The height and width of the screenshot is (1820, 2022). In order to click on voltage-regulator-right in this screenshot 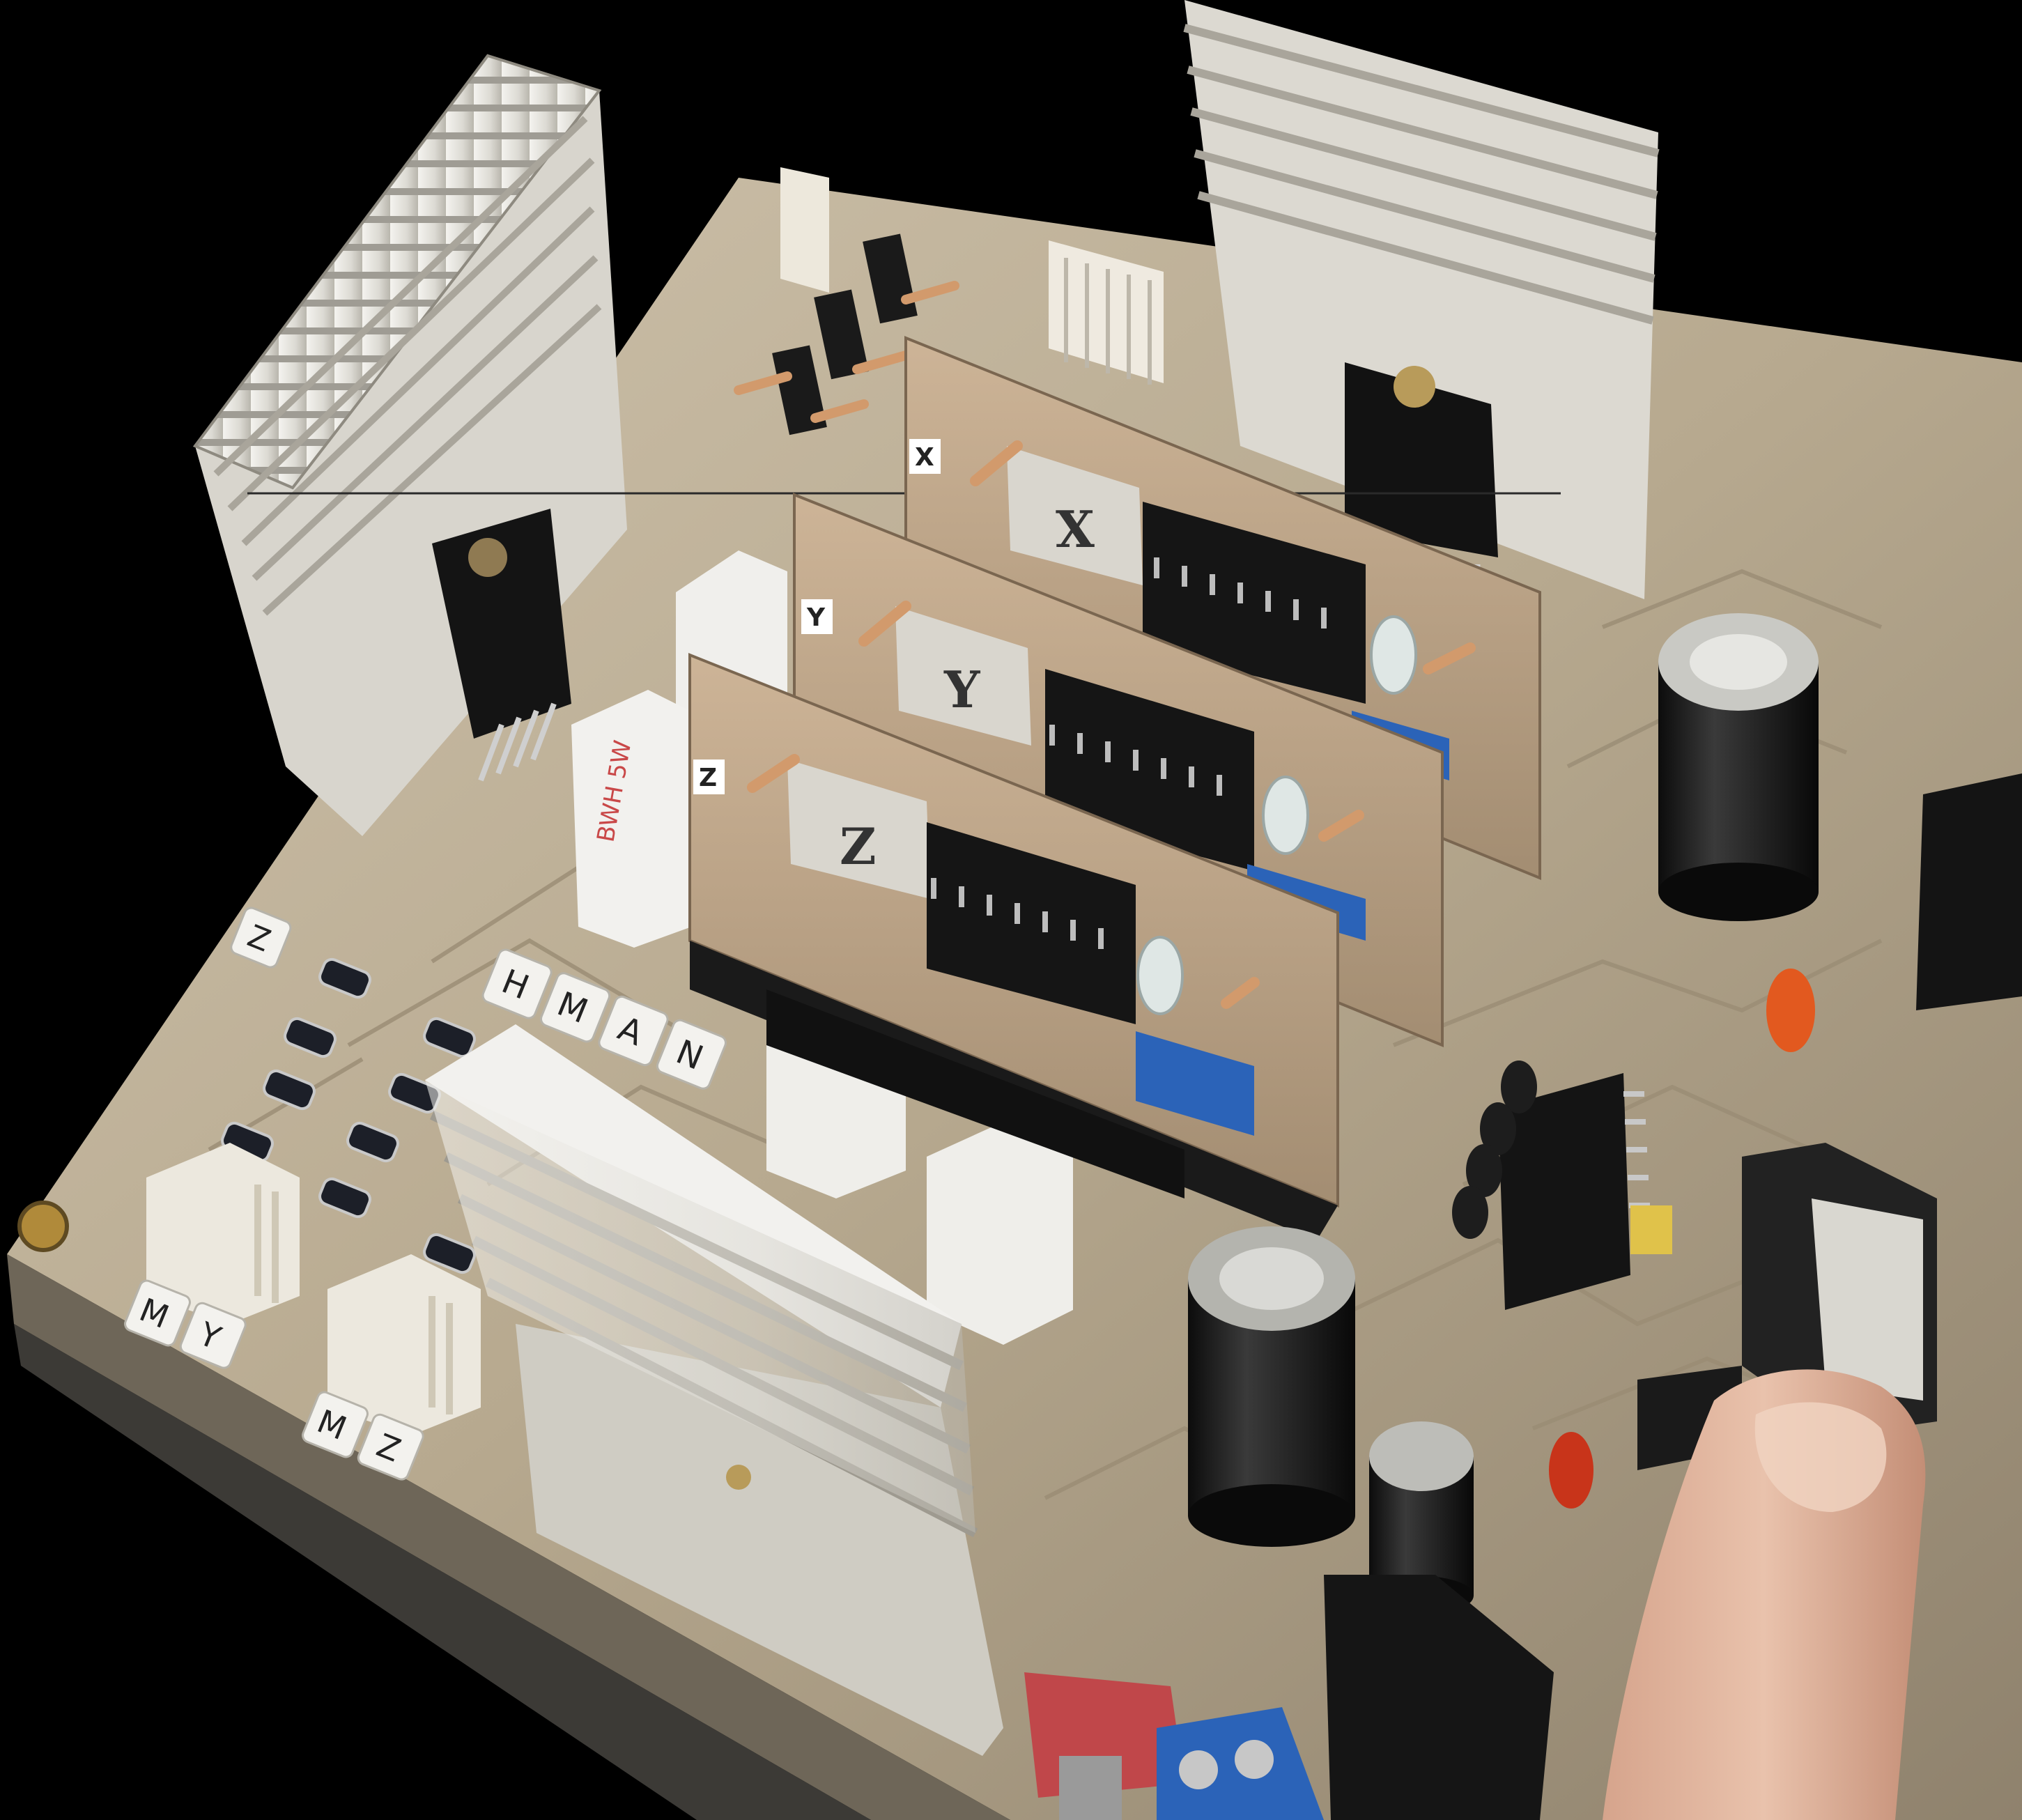, I will do `click(1969, 892)`.